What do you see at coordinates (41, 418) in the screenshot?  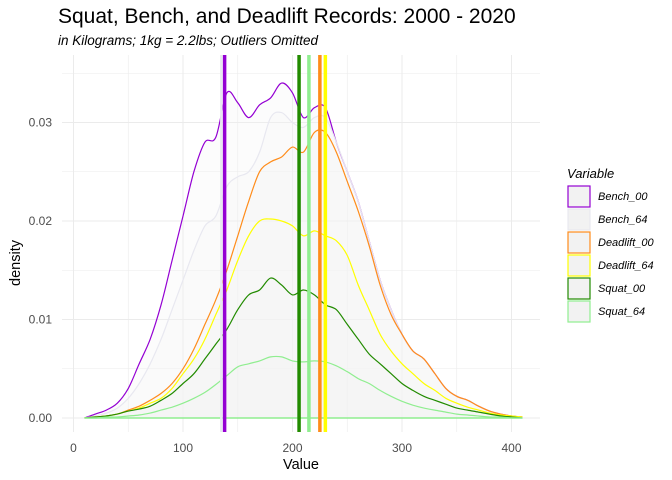 I see `y-tick-label: 0.00` at bounding box center [41, 418].